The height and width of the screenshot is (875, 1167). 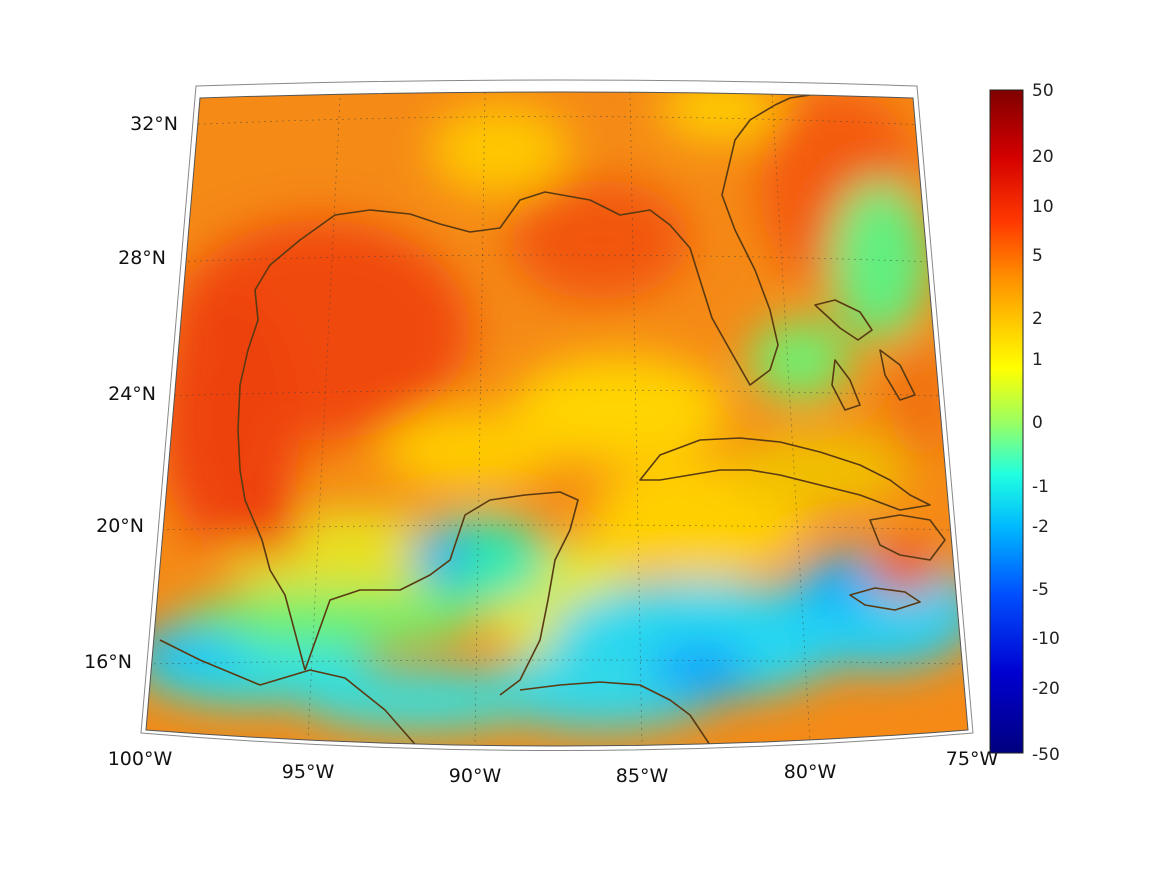 I want to click on bahamas-coastline, so click(x=865, y=355).